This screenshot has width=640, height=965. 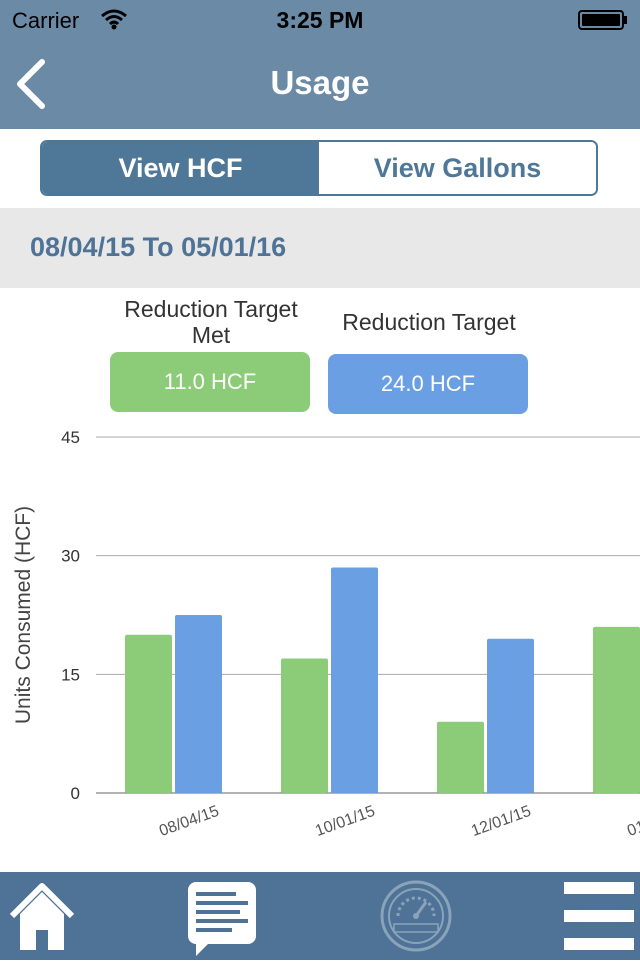 What do you see at coordinates (70, 437) in the screenshot?
I see `y-tick-label: 45` at bounding box center [70, 437].